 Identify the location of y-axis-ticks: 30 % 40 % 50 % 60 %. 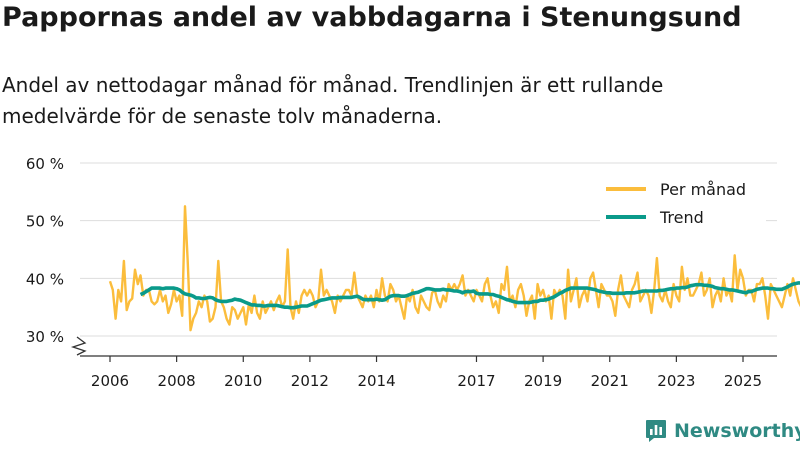
(45, 250).